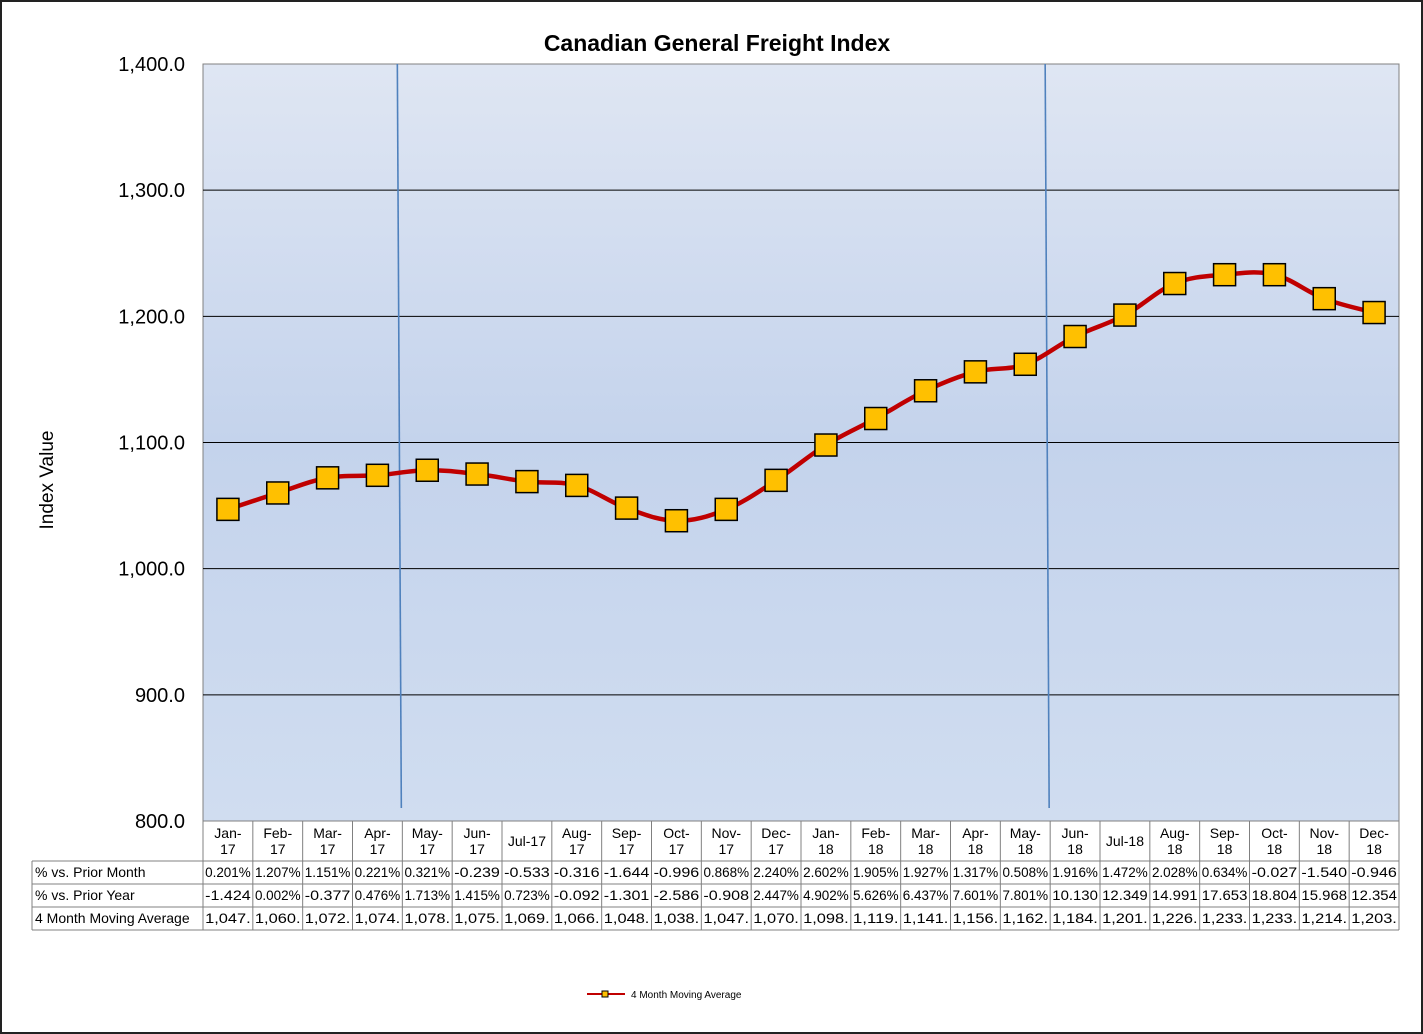 The height and width of the screenshot is (1034, 1423). What do you see at coordinates (427, 833) in the screenshot?
I see `x-tick-label: May-` at bounding box center [427, 833].